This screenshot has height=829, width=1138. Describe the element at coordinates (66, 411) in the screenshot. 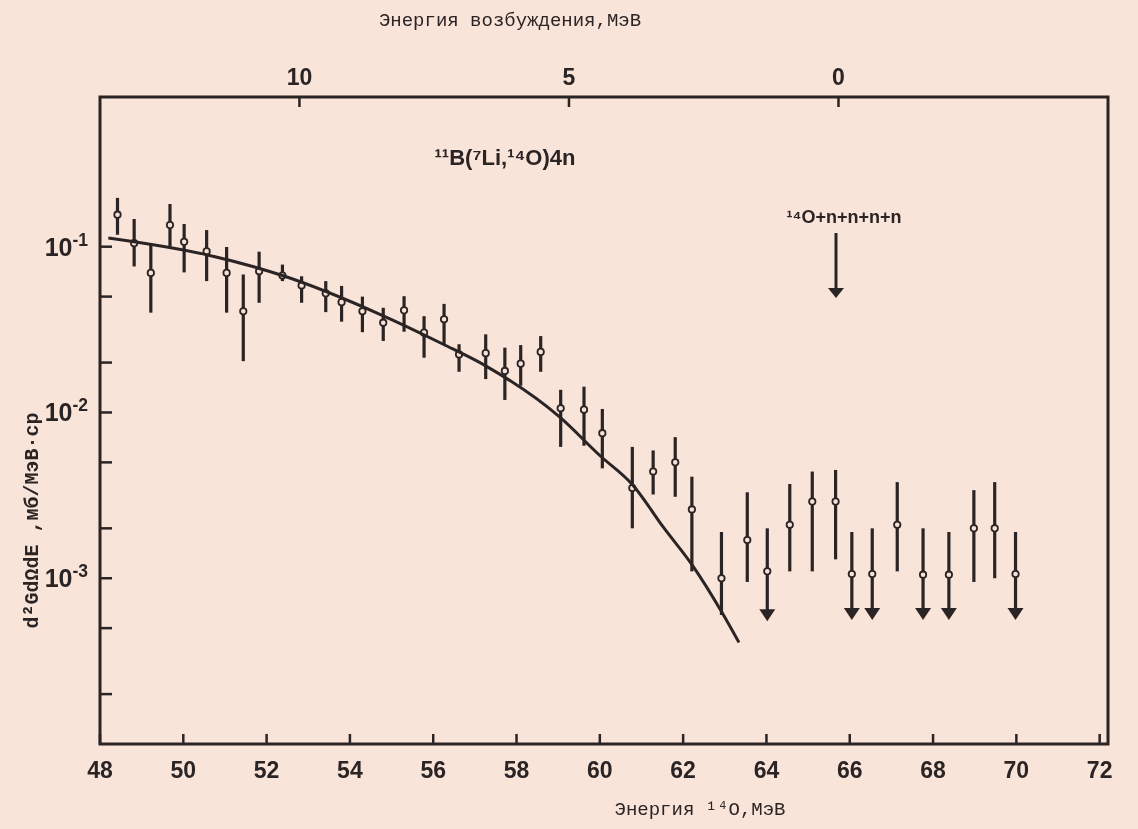

I see `y-tick-label: 10$^{-2}$` at that location.